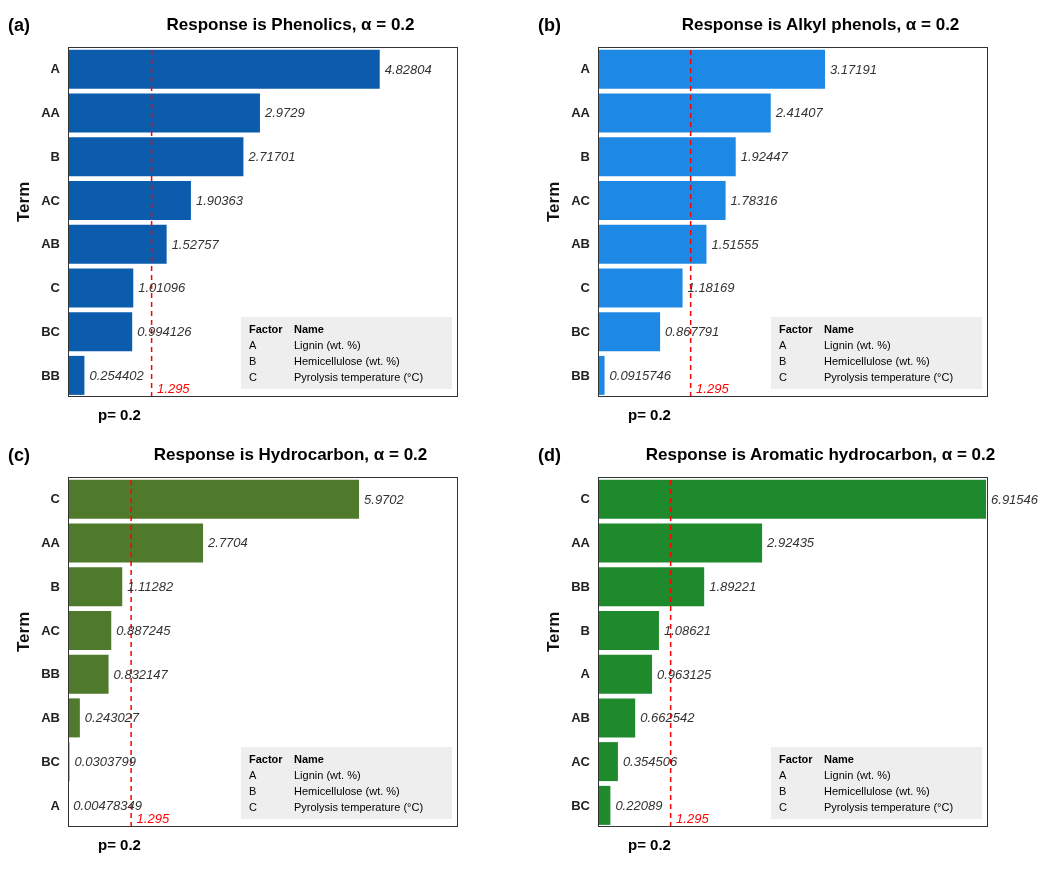 This screenshot has width=1063, height=873. Describe the element at coordinates (384, 499) in the screenshot. I see `data-label: 5.9702` at that location.